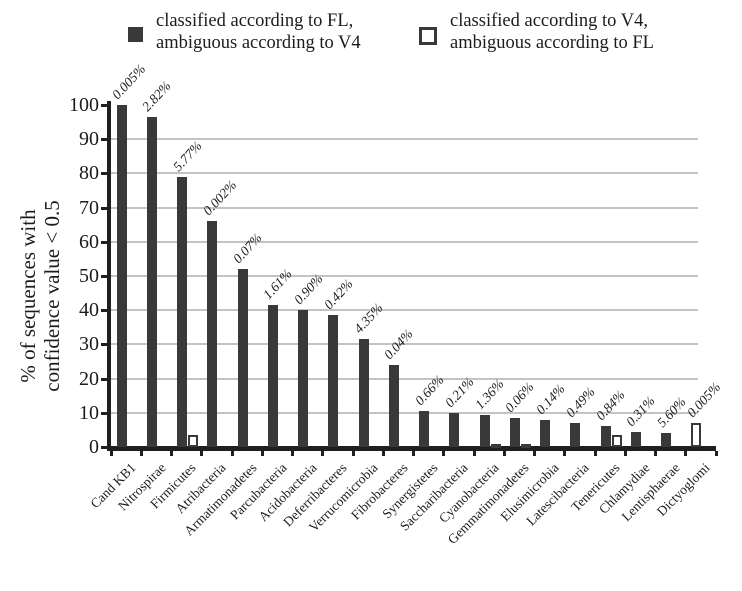  I want to click on open-bar-dictyoglomi, so click(696, 435).